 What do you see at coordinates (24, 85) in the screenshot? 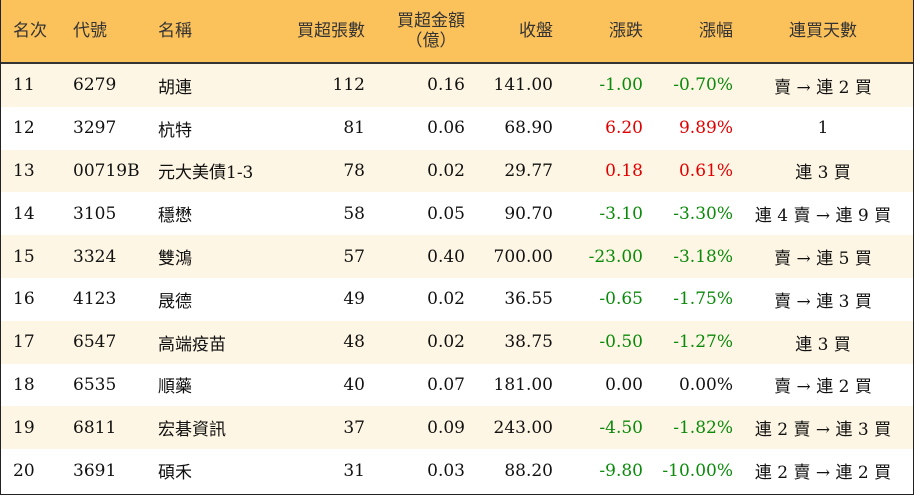
I see `cell-rank: 11` at bounding box center [24, 85].